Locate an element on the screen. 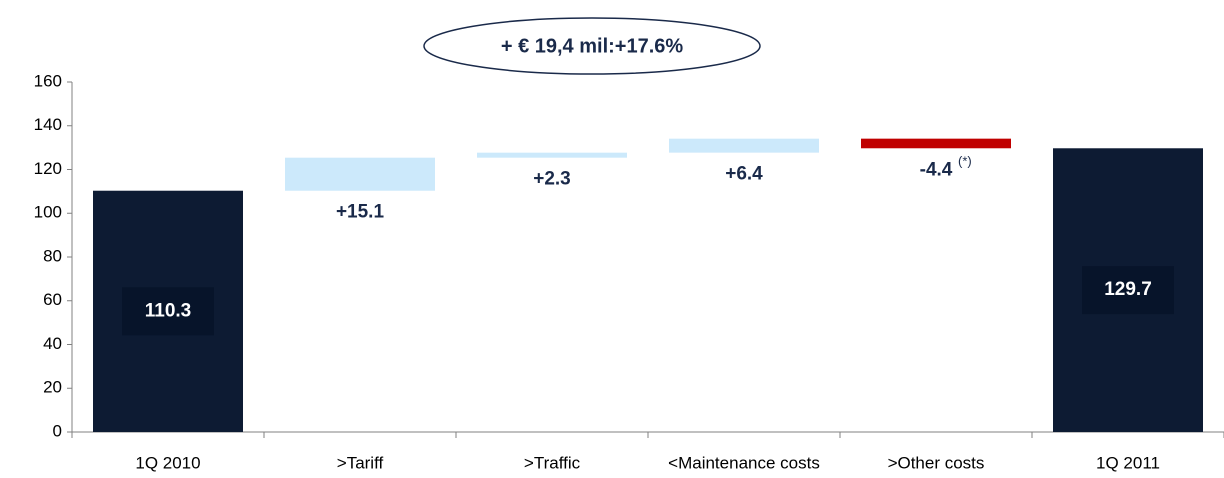  x-tick-label: 1Q 2011 is located at coordinates (1128, 462).